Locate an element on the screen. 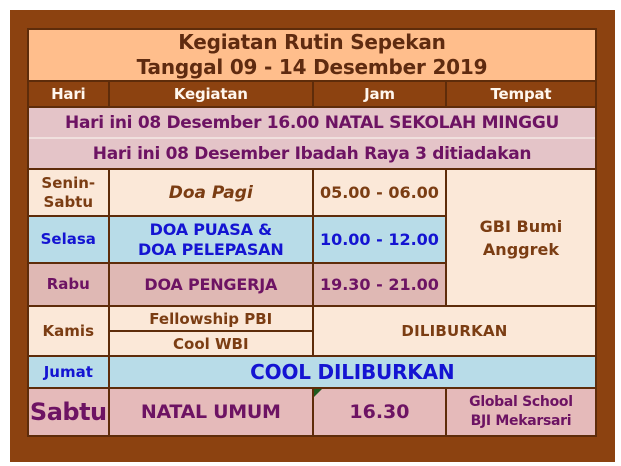 Image resolution: width=621 pixels, height=466 pixels. venue-gbi-line2: Anggrek is located at coordinates (520, 249).